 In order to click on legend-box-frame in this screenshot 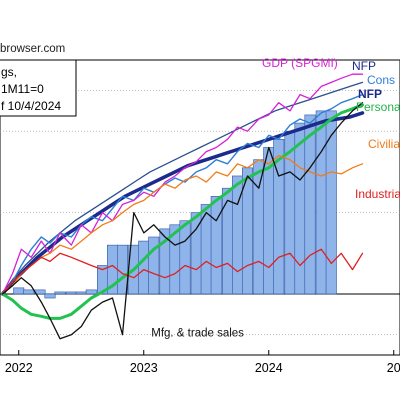, I will do `click(38, 88)`.